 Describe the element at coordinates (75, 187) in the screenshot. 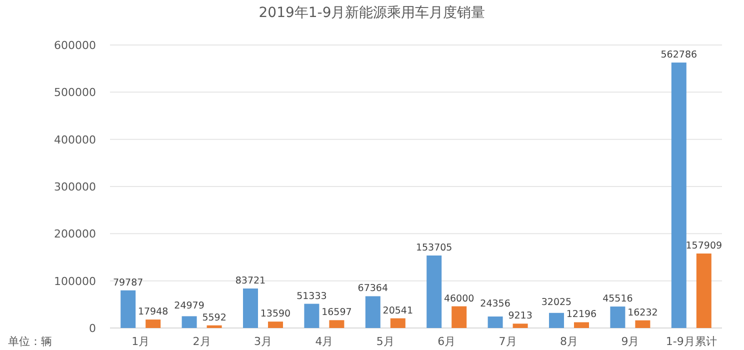

I see `y-tick-label: 300000` at that location.